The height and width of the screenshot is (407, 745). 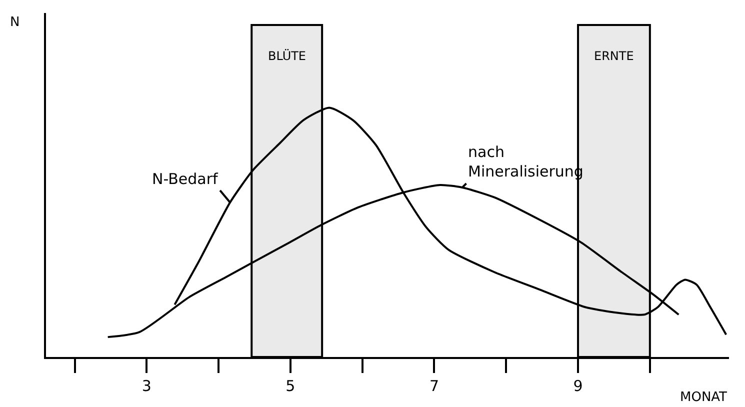 I want to click on series-label: N-Bedarf, so click(x=185, y=179).